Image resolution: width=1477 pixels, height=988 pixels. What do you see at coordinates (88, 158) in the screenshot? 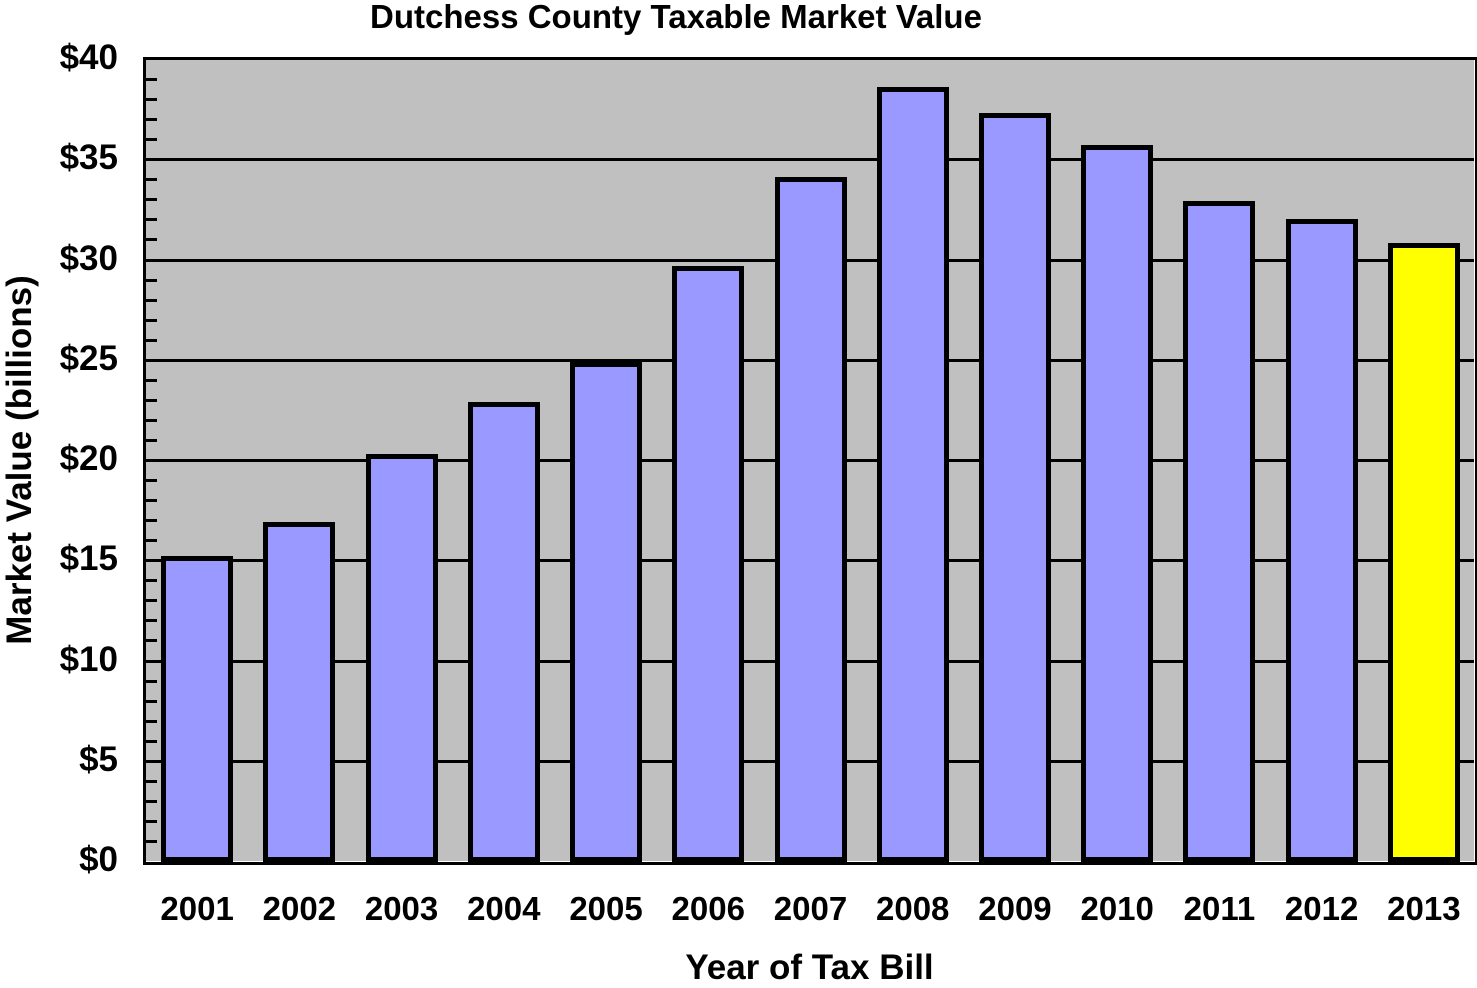
I see `y-tick-label: $35` at bounding box center [88, 158].